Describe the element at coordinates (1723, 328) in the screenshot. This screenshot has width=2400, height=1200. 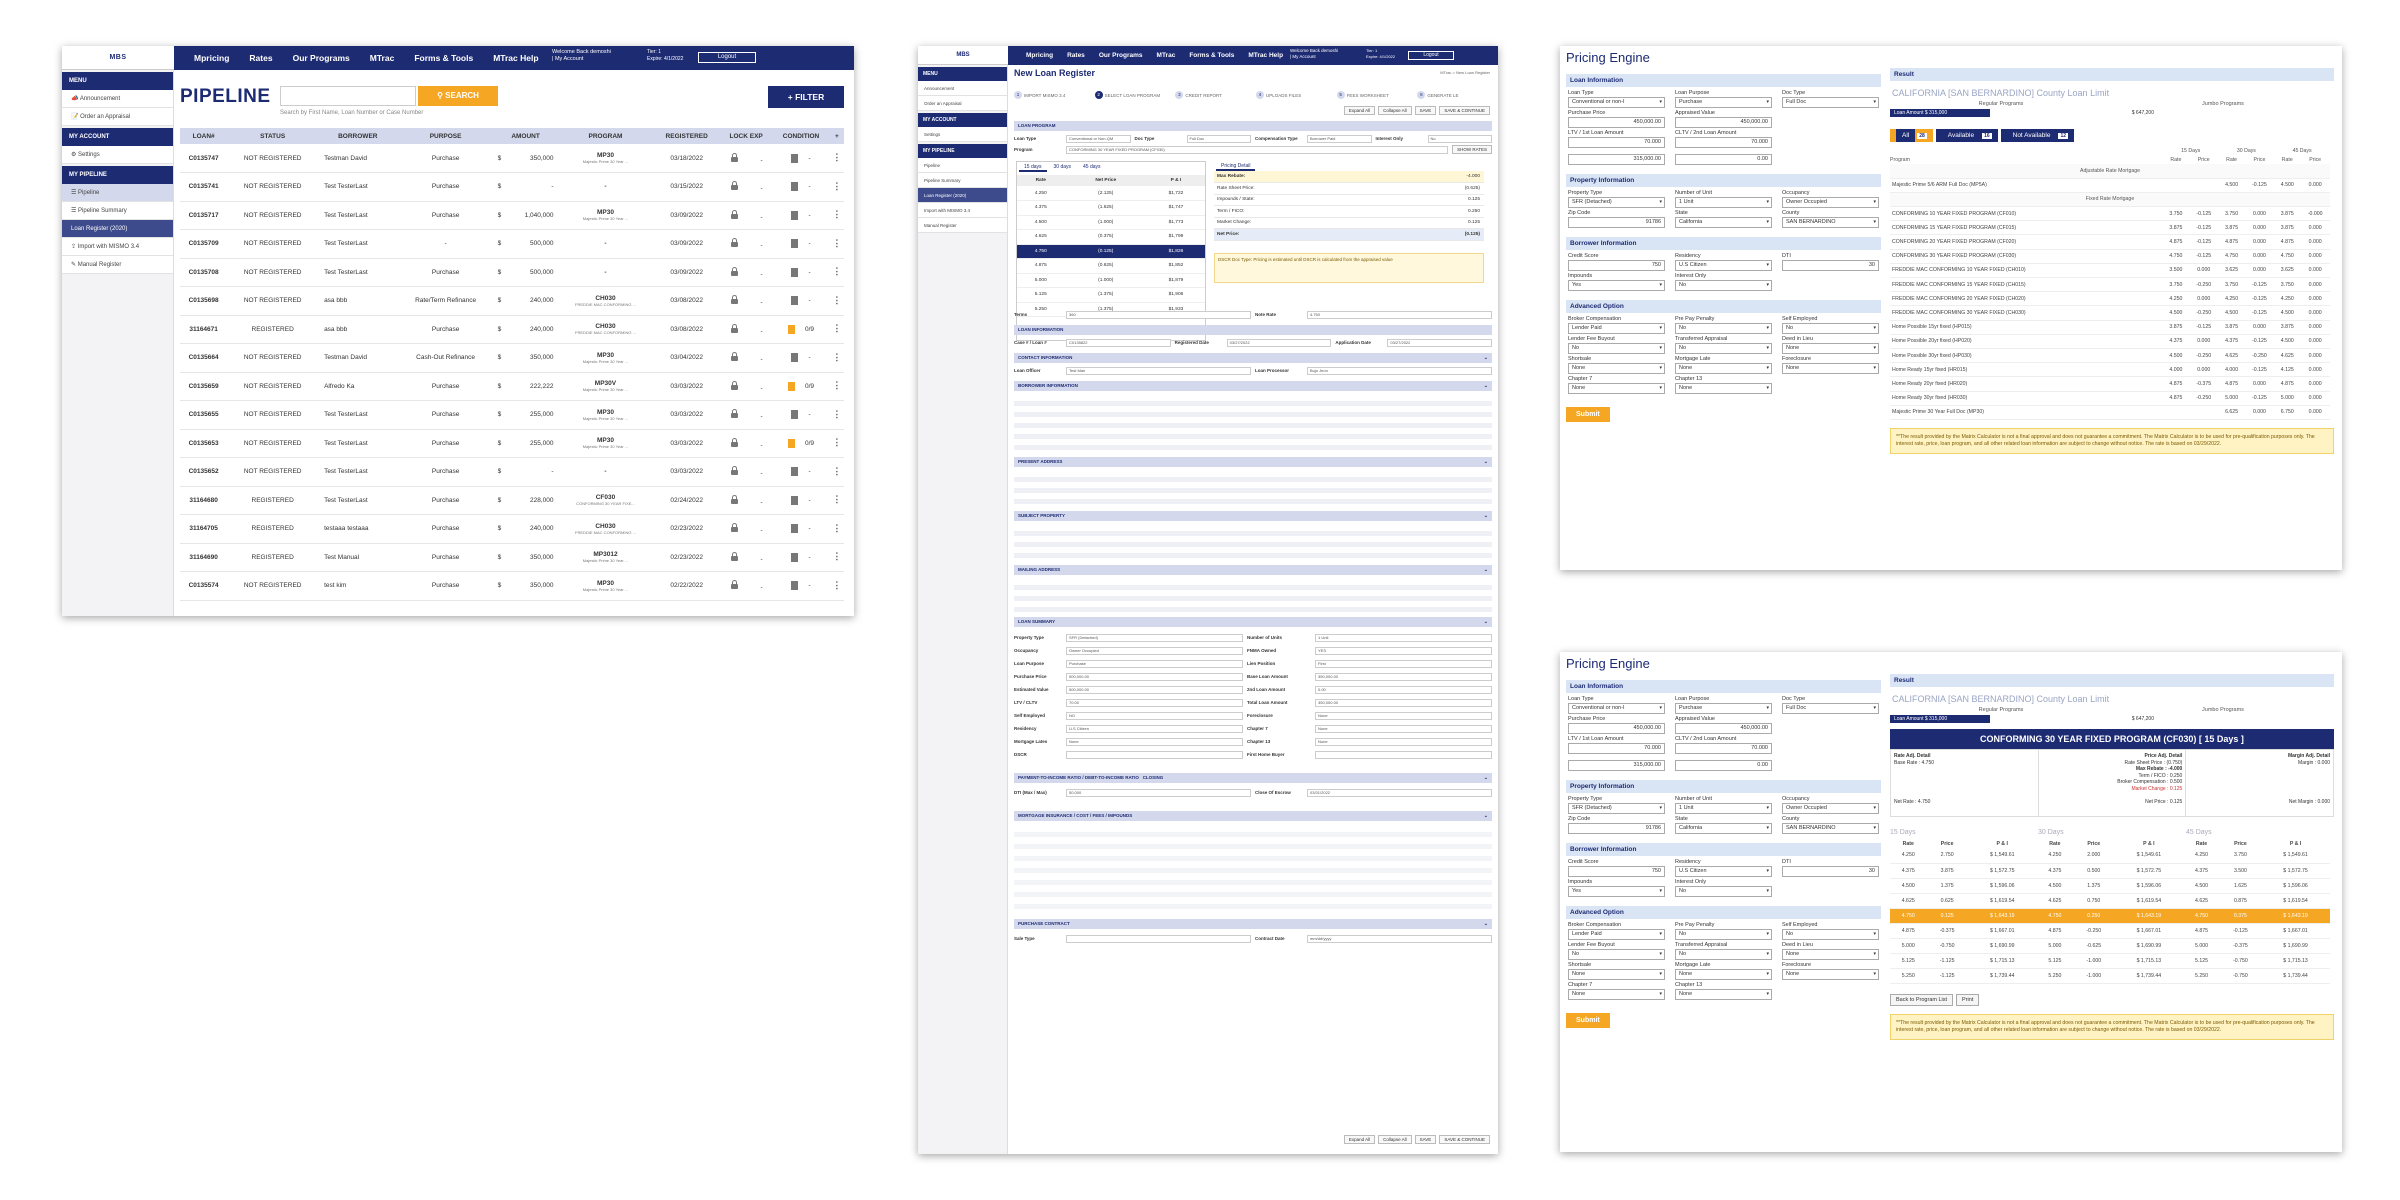
I see `prepay-select: No ▾` at that location.